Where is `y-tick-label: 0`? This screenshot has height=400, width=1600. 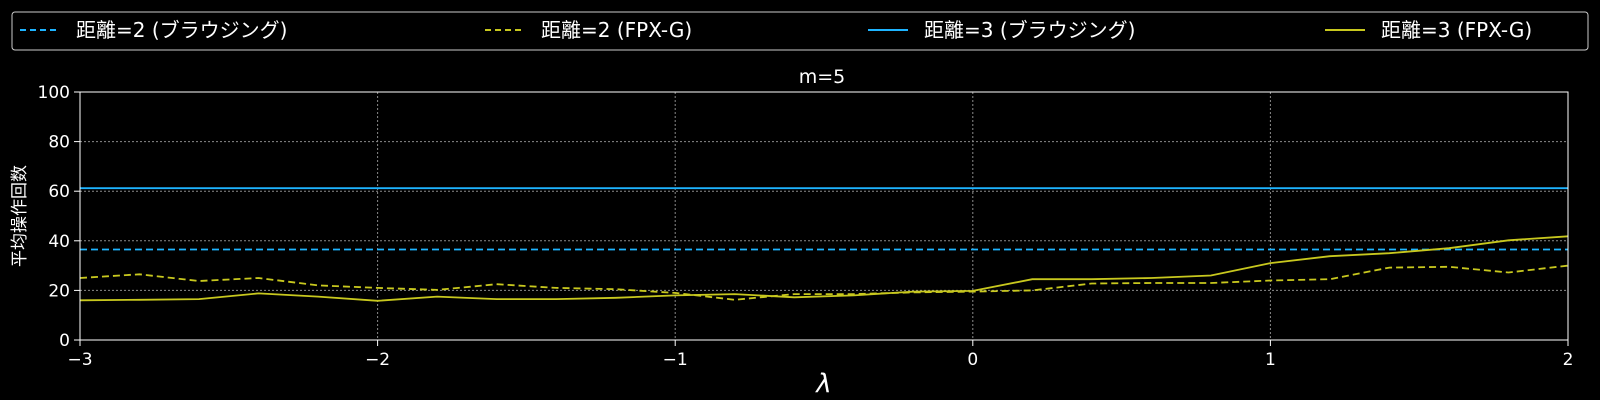
y-tick-label: 0 is located at coordinates (64, 341).